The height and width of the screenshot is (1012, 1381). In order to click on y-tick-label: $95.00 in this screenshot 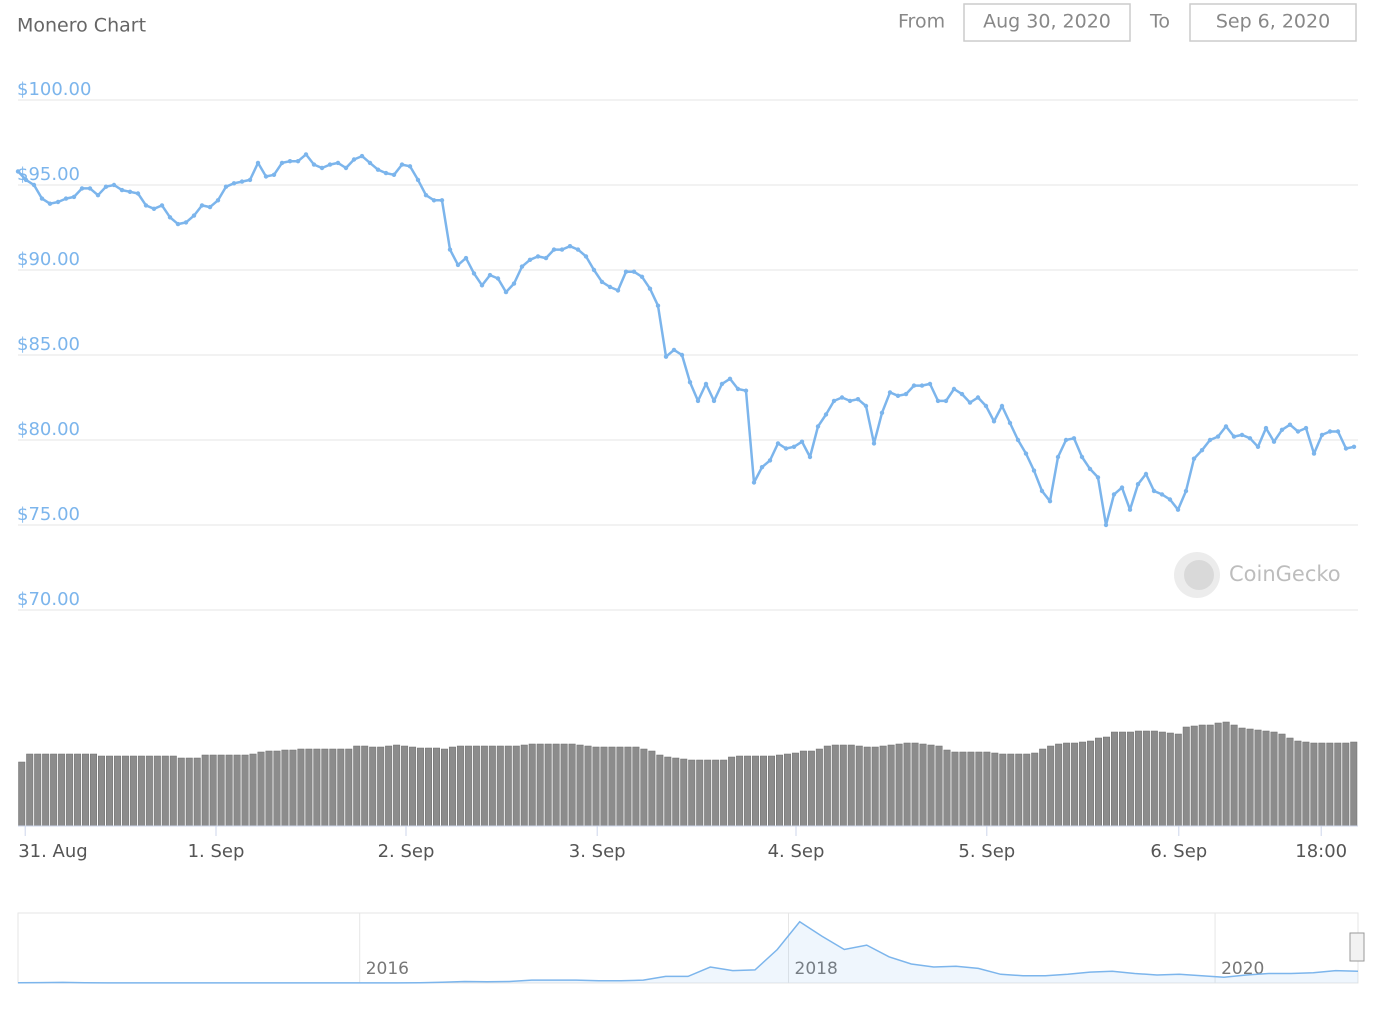, I will do `click(48, 174)`.